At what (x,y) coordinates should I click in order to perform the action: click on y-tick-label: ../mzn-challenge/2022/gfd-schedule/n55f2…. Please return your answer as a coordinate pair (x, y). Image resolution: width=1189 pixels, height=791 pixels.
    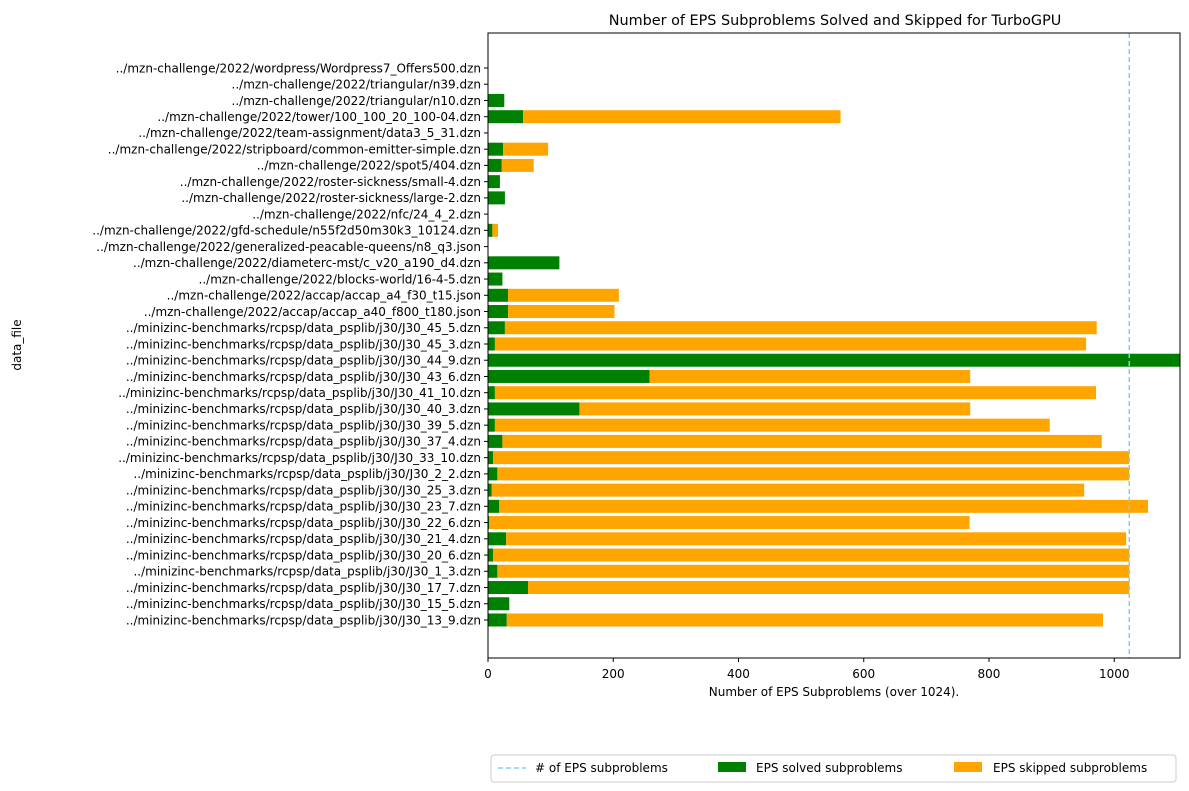
    Looking at the image, I should click on (286, 231).